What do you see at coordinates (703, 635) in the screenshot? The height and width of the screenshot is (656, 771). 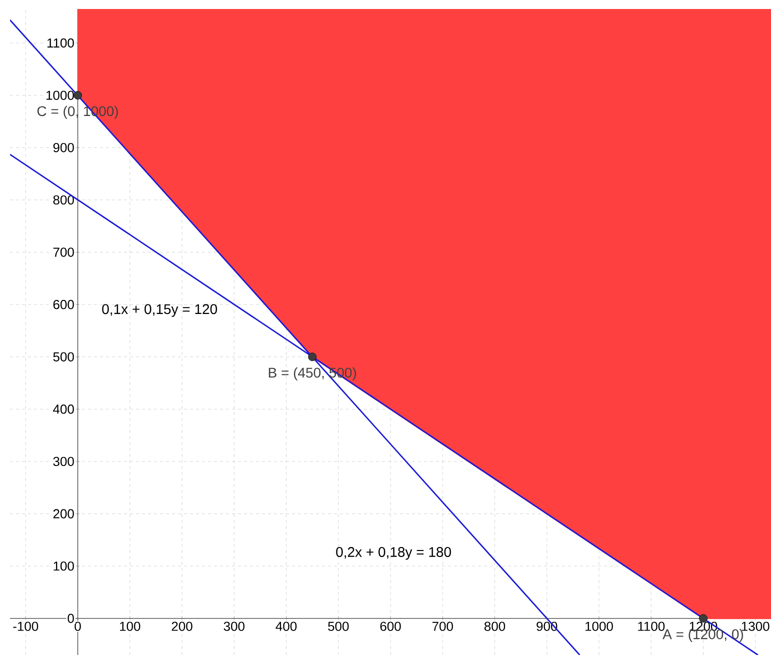 I see `annotation: A = (1200, 0)` at bounding box center [703, 635].